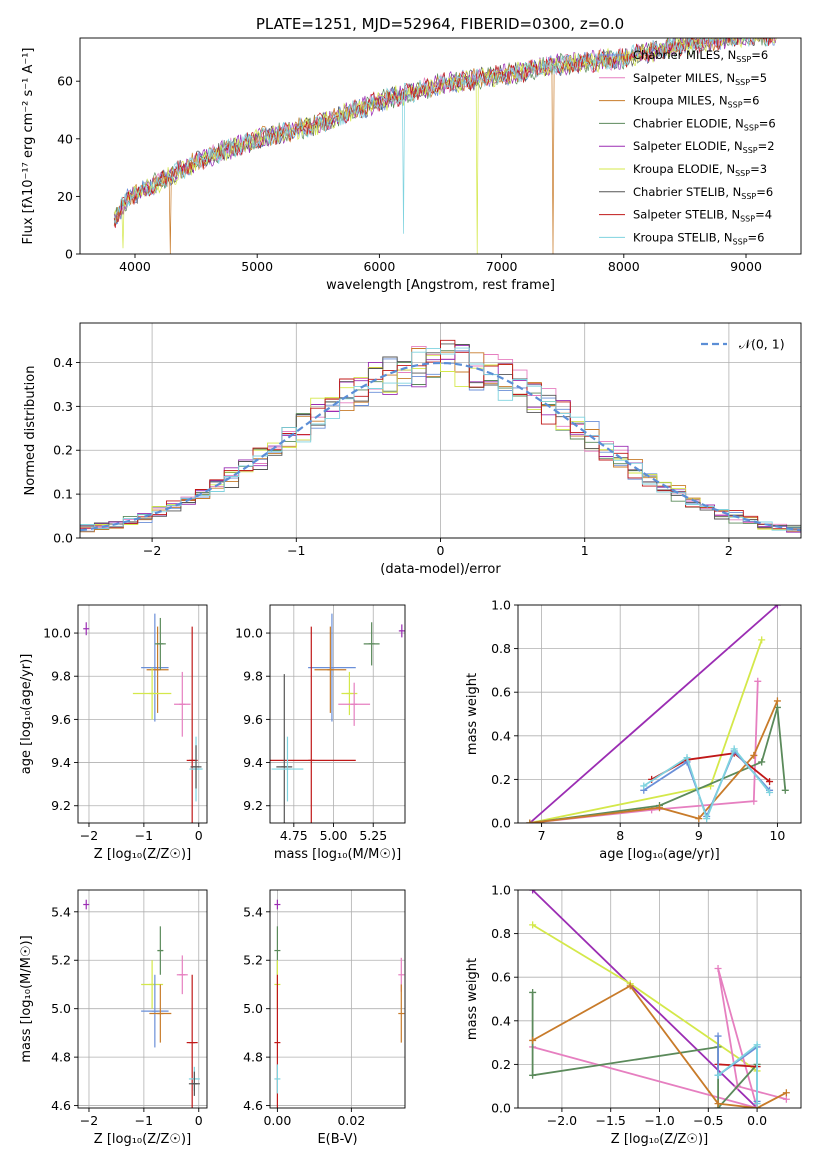 The width and height of the screenshot is (819, 1170). I want to click on x-tick-label: −1.0, so click(659, 1120).